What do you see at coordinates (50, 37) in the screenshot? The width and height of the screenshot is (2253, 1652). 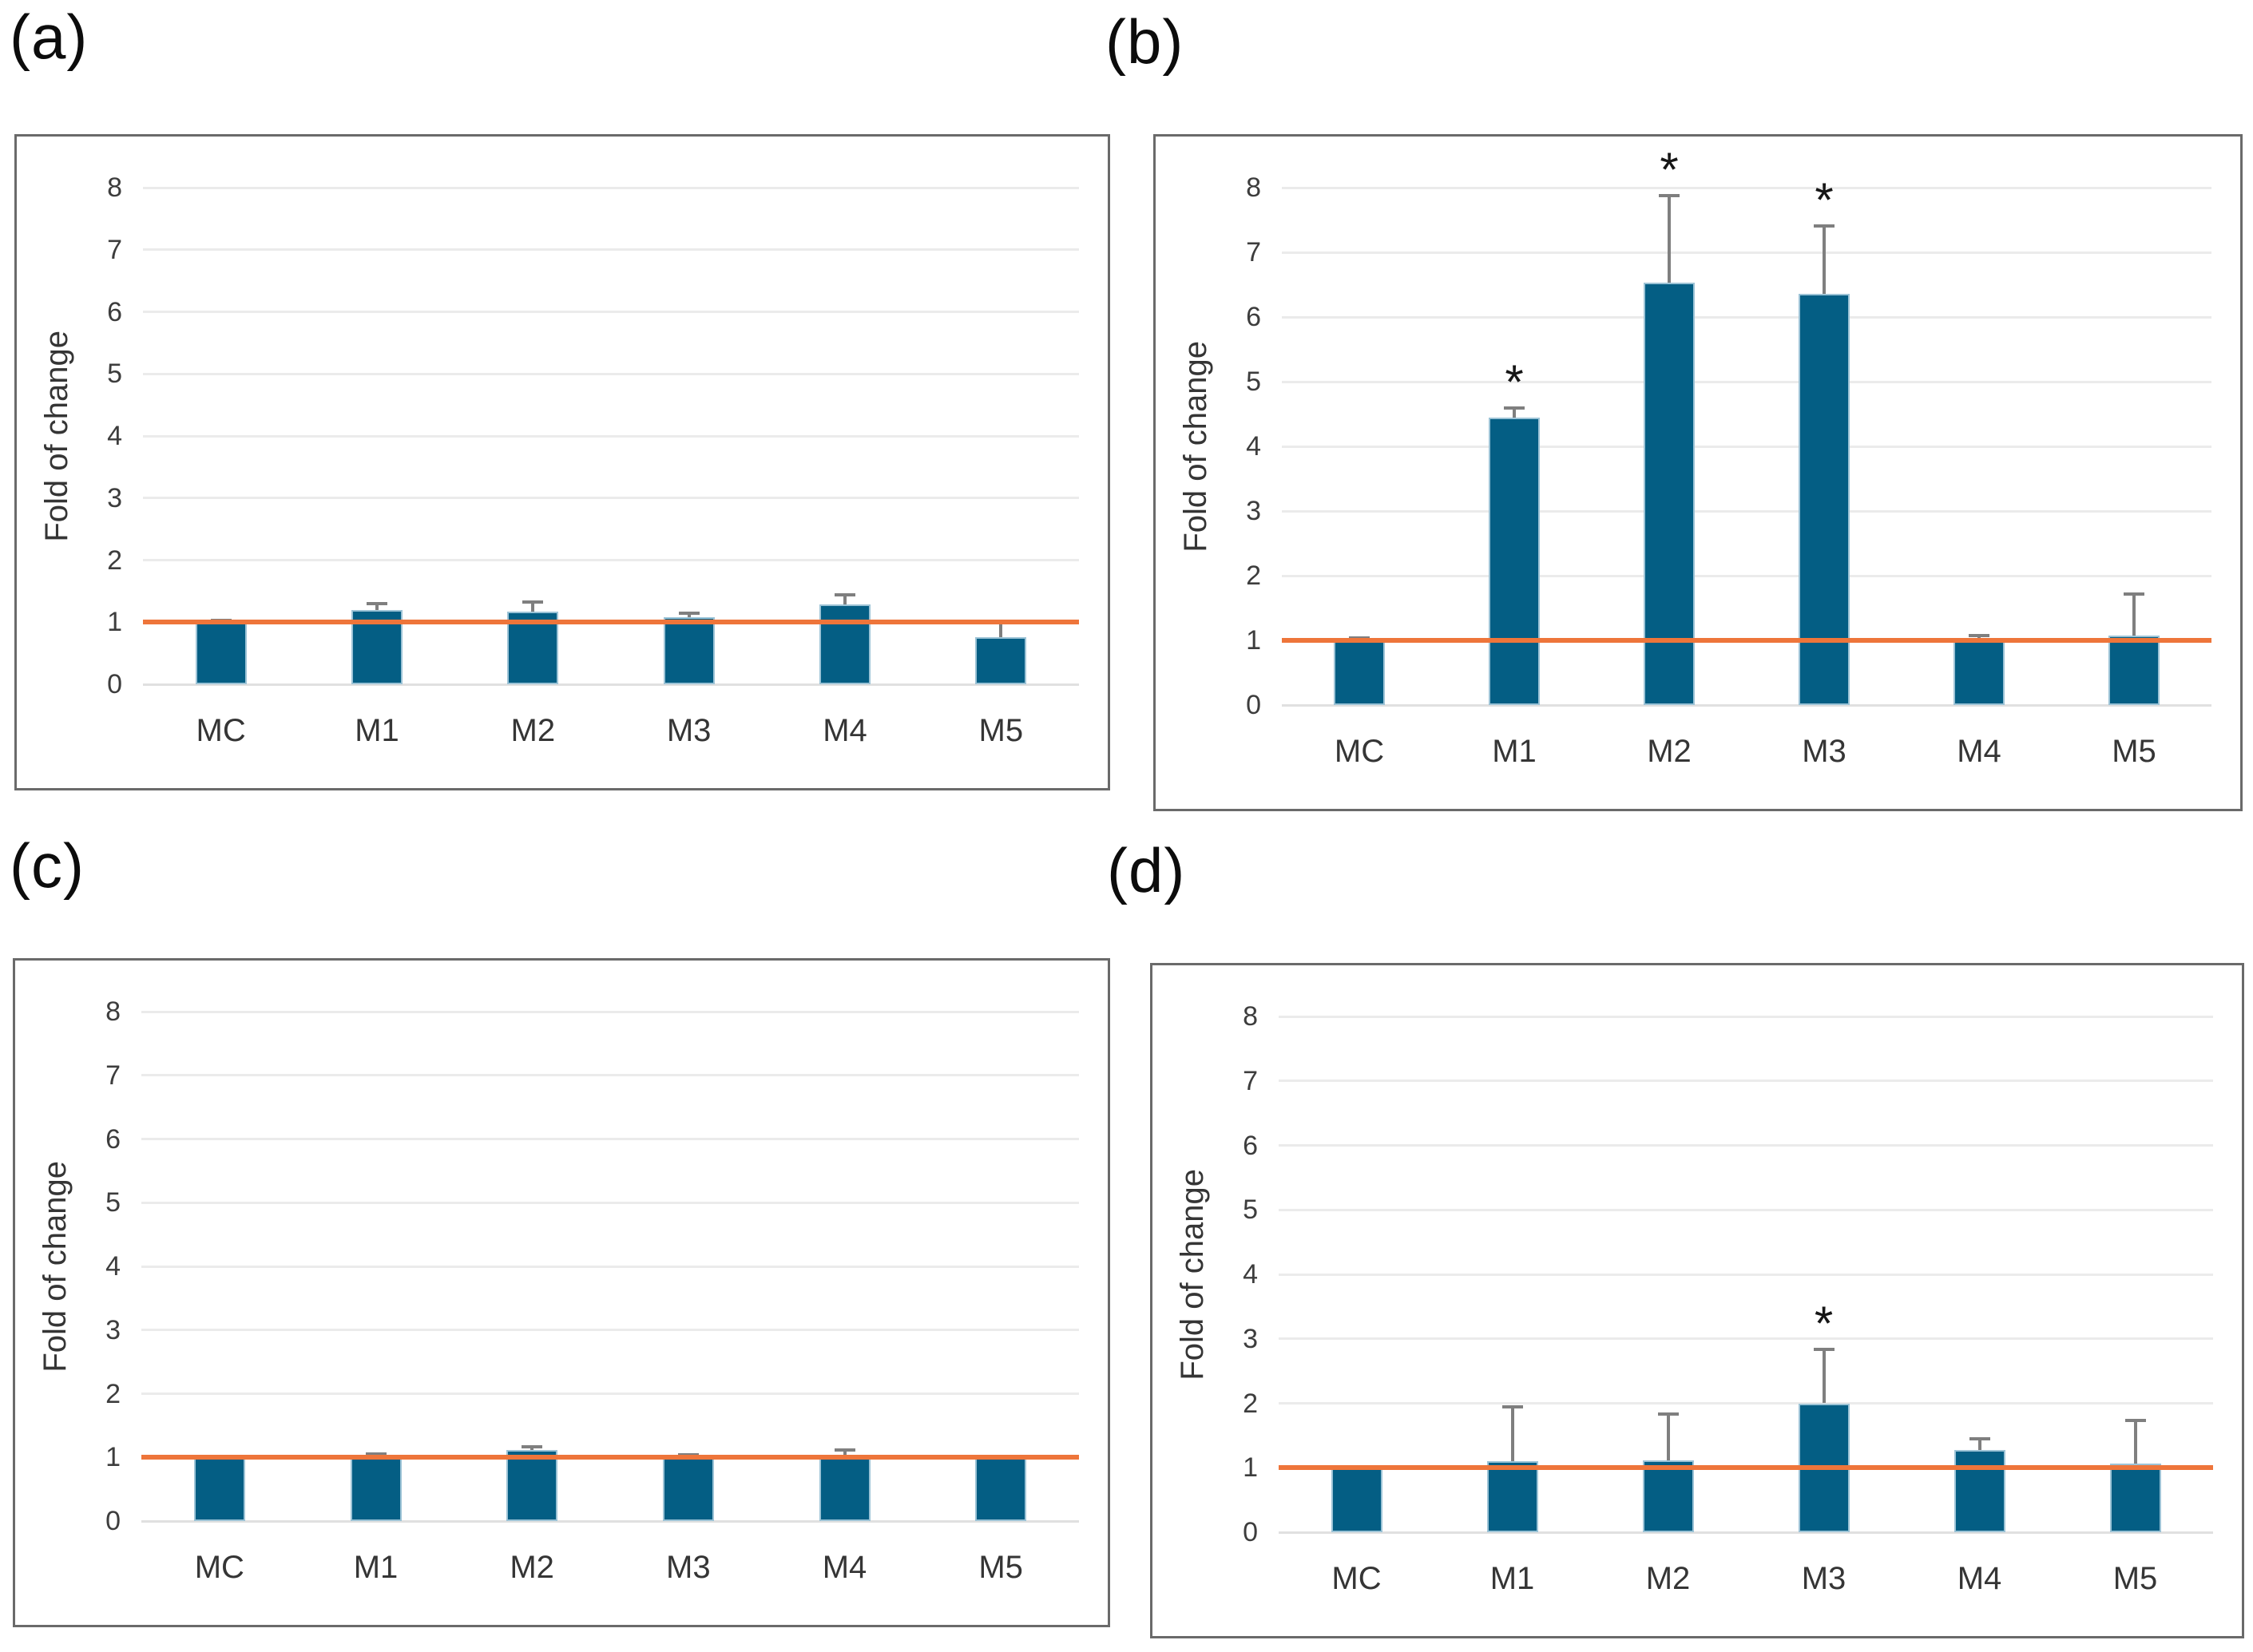 I see `panel-label-a: (a)` at bounding box center [50, 37].